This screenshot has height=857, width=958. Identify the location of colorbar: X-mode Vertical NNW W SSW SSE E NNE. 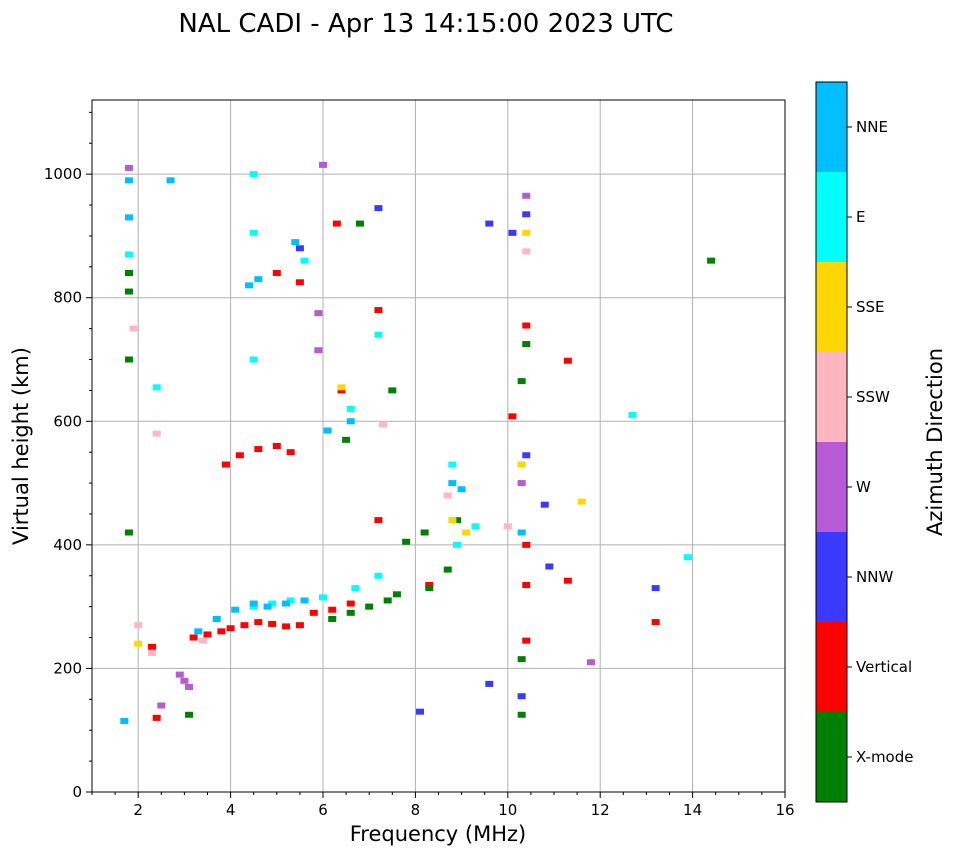
(864, 442).